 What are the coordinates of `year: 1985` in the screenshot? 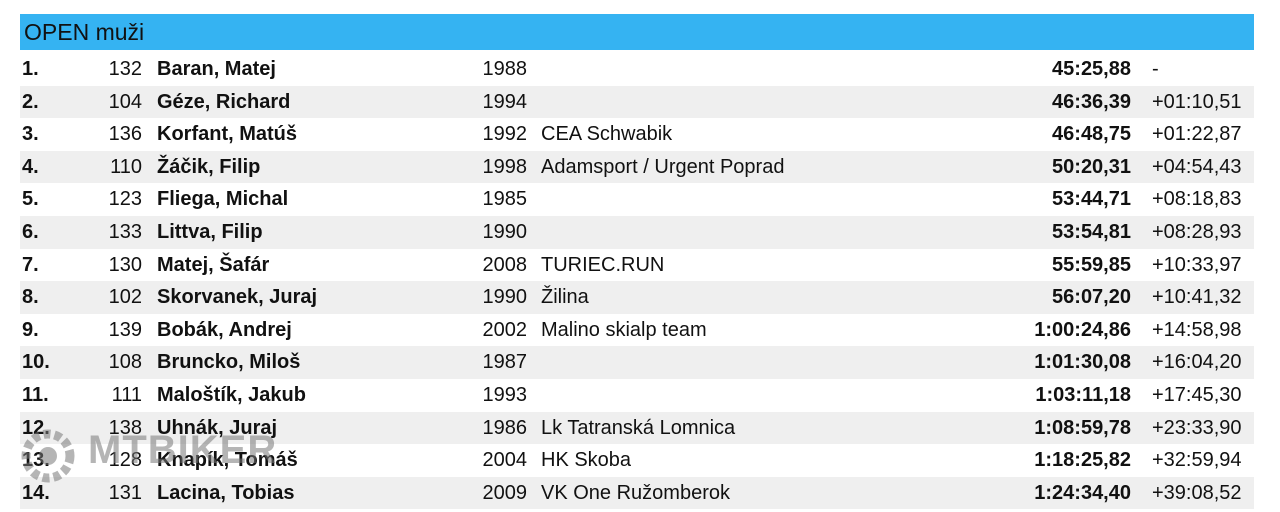 It's located at (505, 199).